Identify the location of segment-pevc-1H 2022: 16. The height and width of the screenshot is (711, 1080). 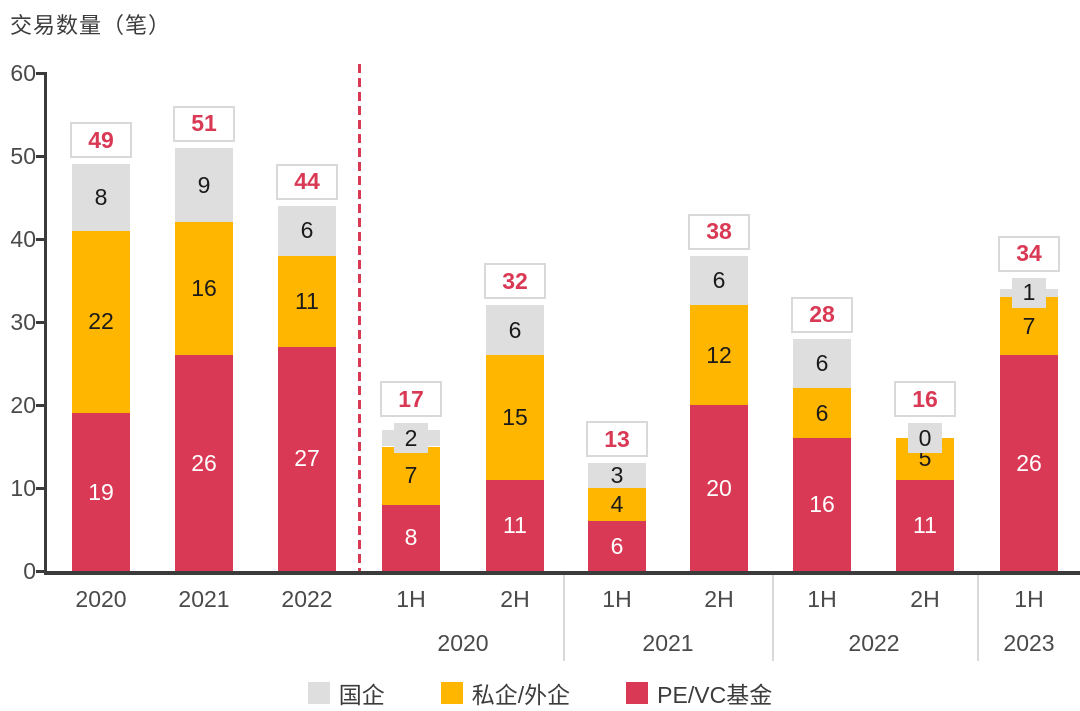
(822, 504).